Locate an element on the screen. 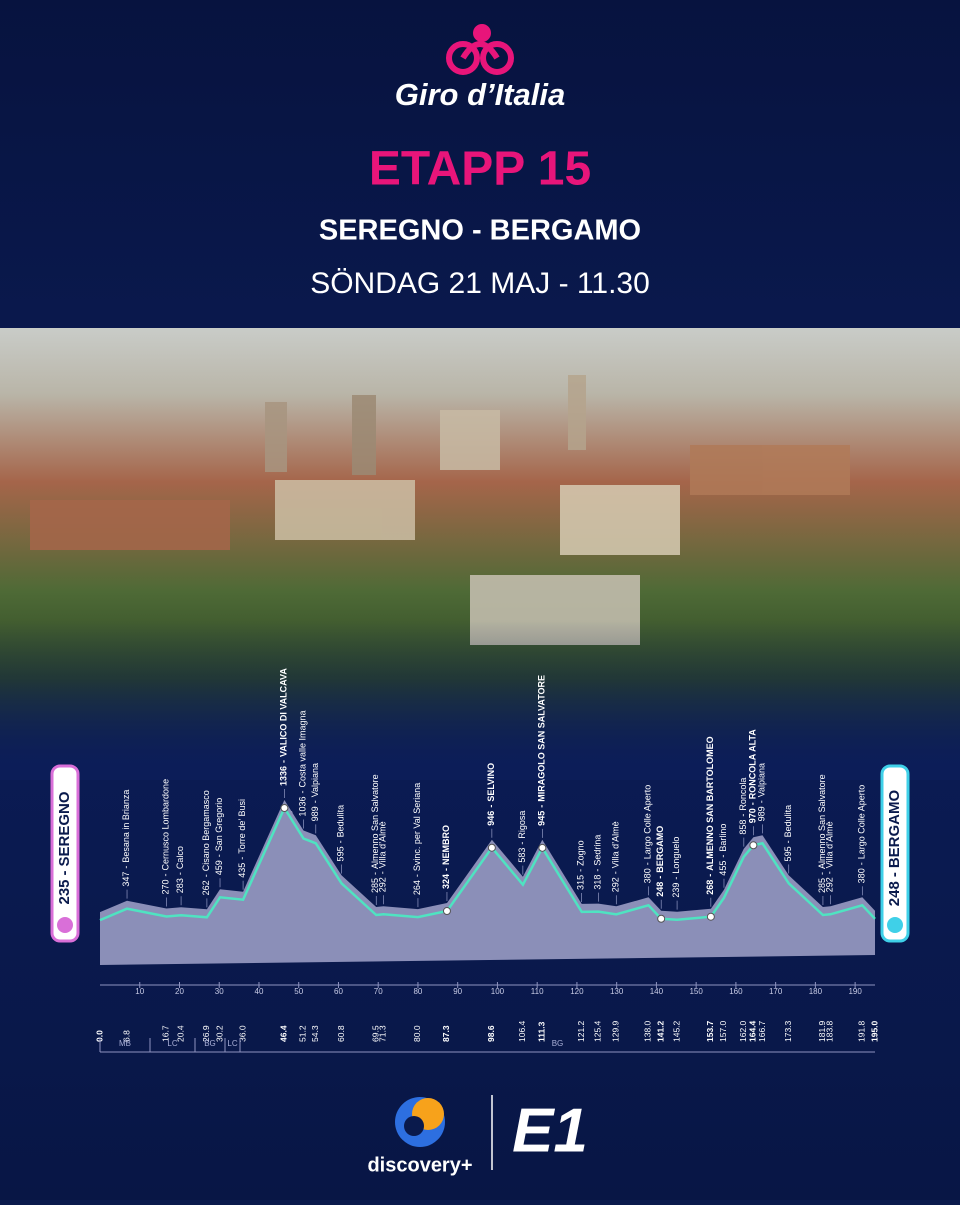  waypoint-name: Costa valle Imagna is located at coordinates (303, 748).